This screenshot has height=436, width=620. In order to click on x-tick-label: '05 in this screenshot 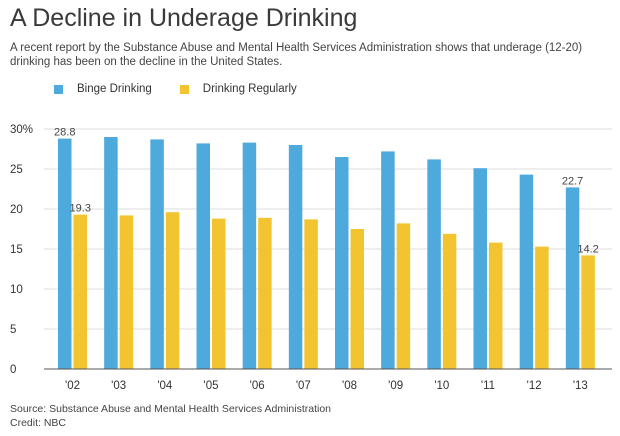, I will do `click(211, 386)`.